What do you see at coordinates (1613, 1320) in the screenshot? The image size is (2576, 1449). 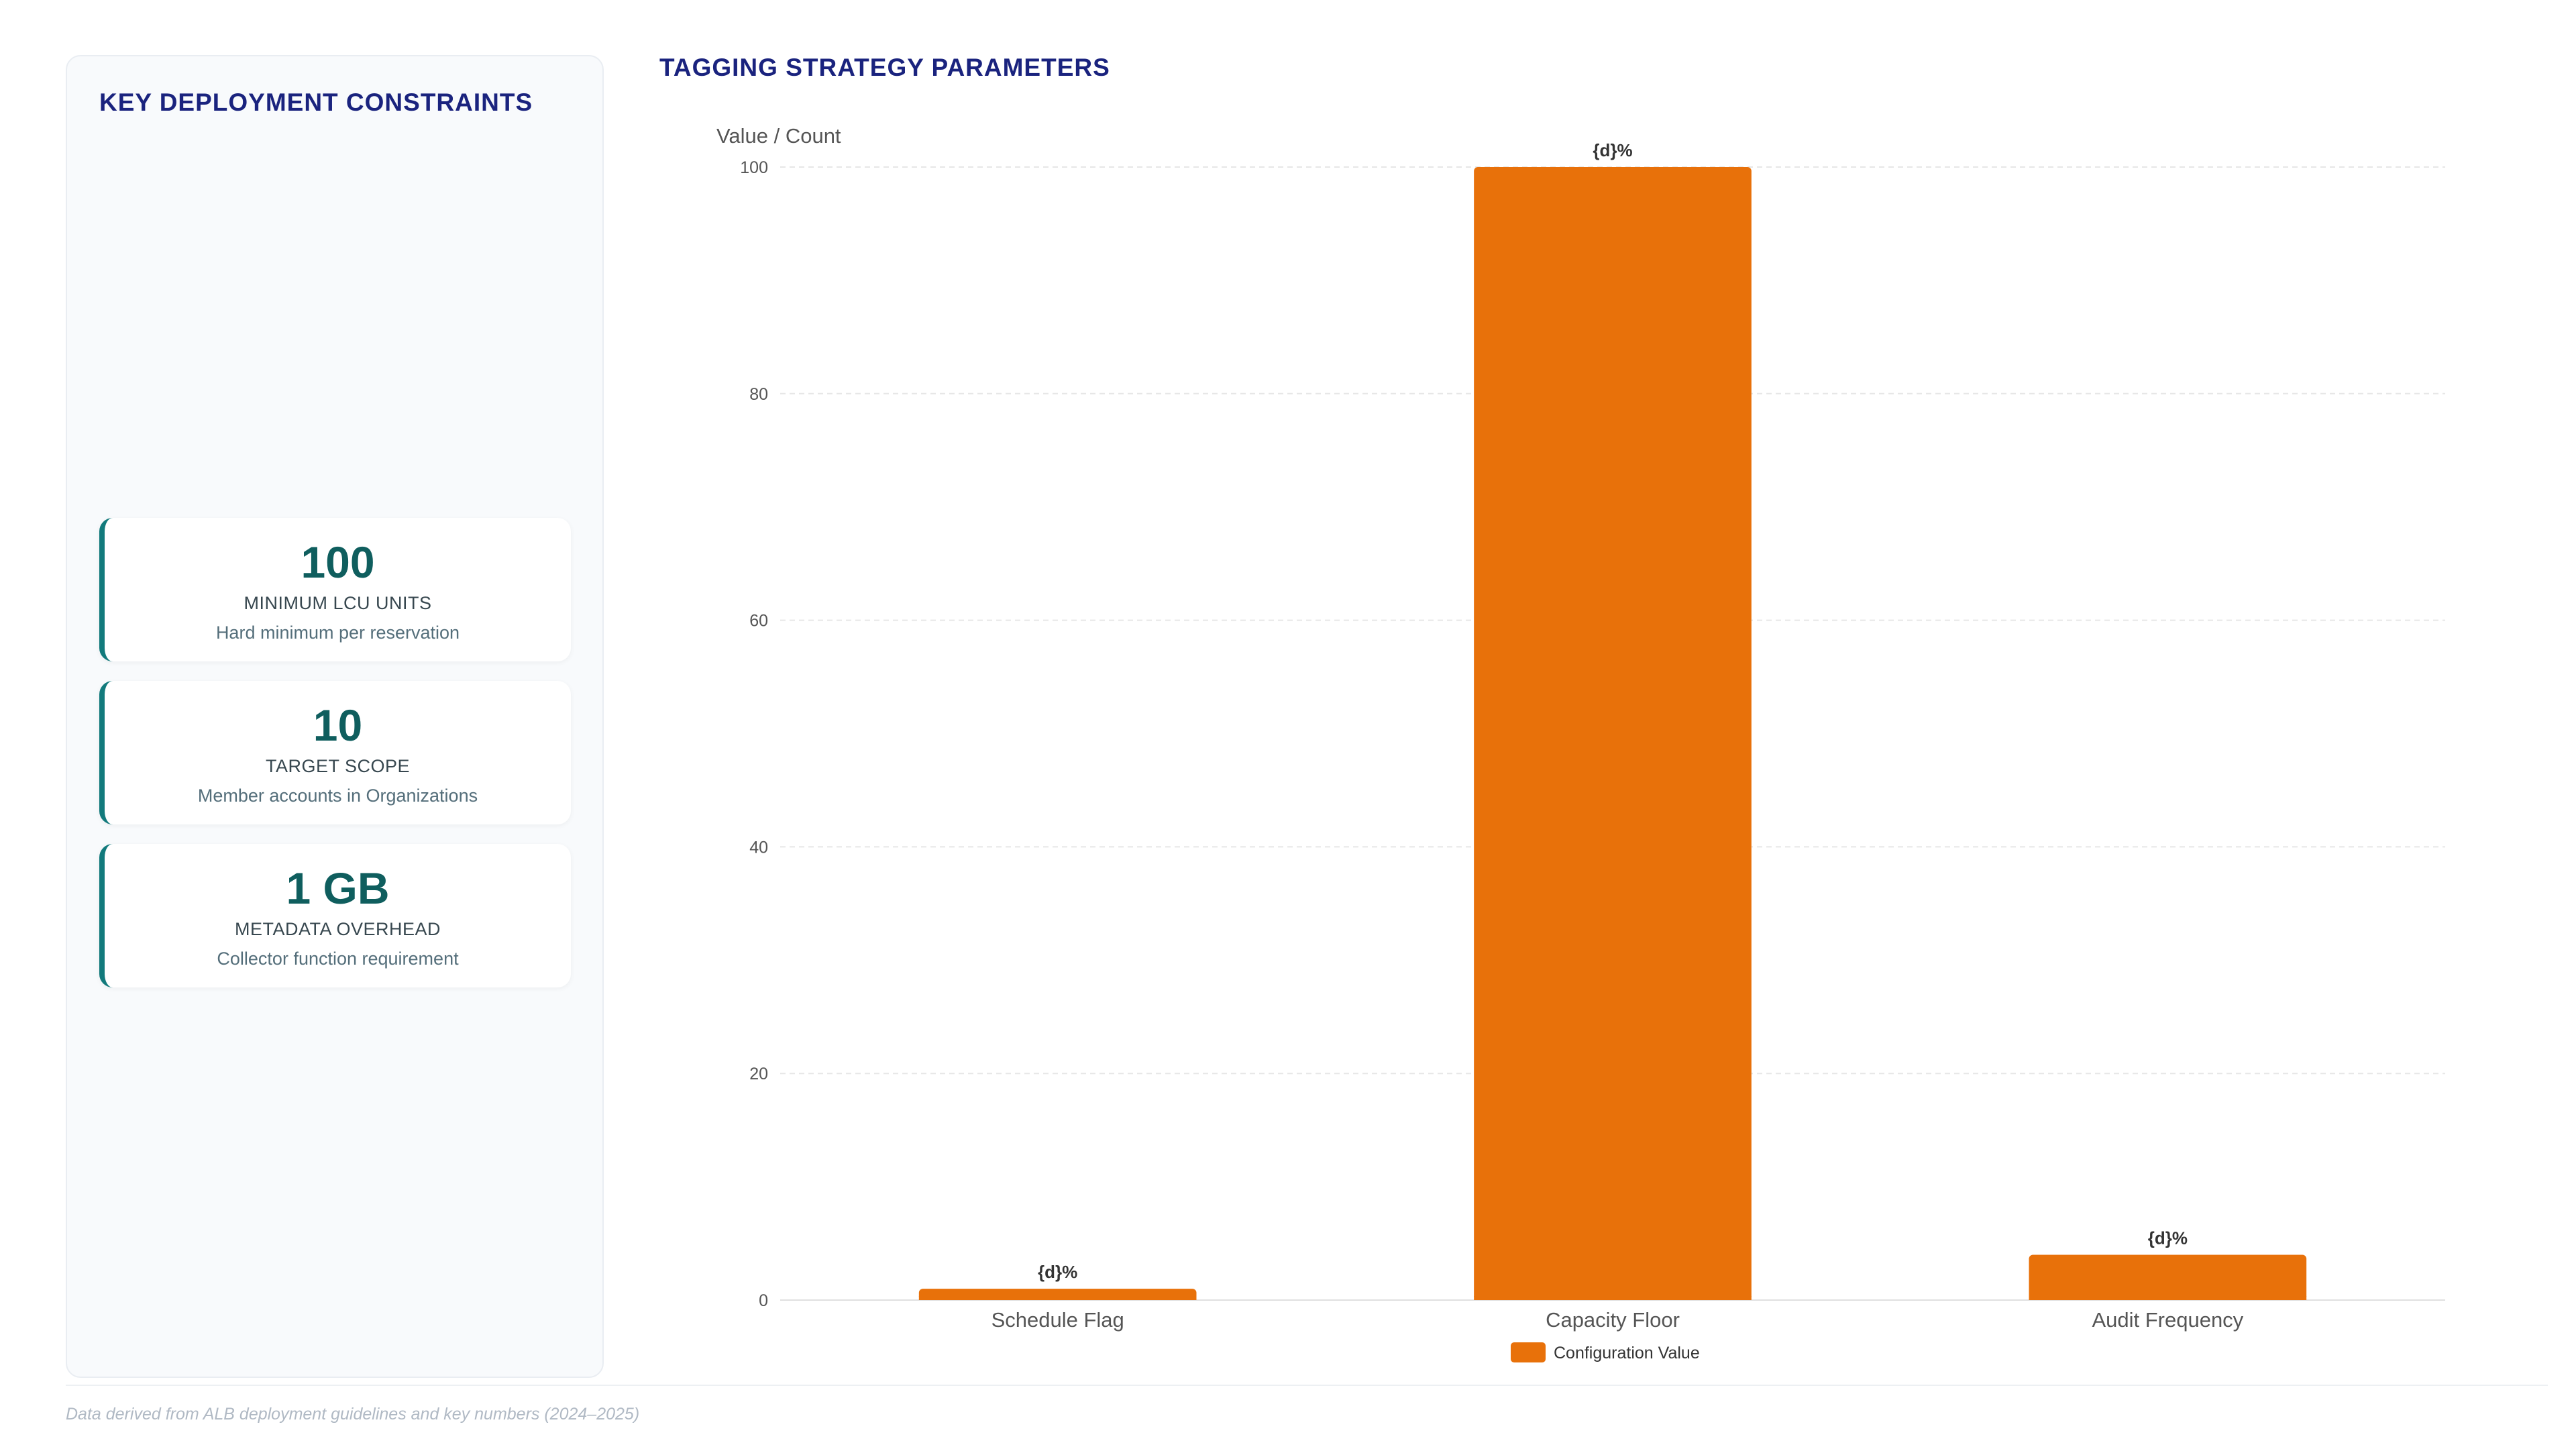 I see `x-tick-label: Capacity Floor` at bounding box center [1613, 1320].